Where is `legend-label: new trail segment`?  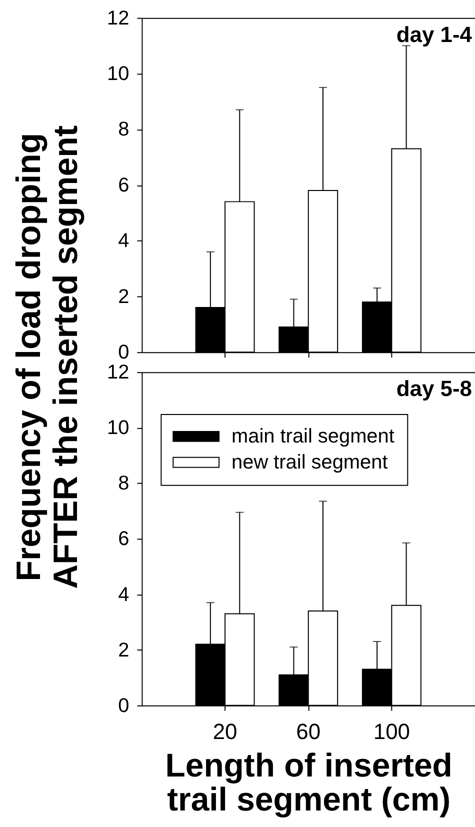
legend-label: new trail segment is located at coordinates (310, 462).